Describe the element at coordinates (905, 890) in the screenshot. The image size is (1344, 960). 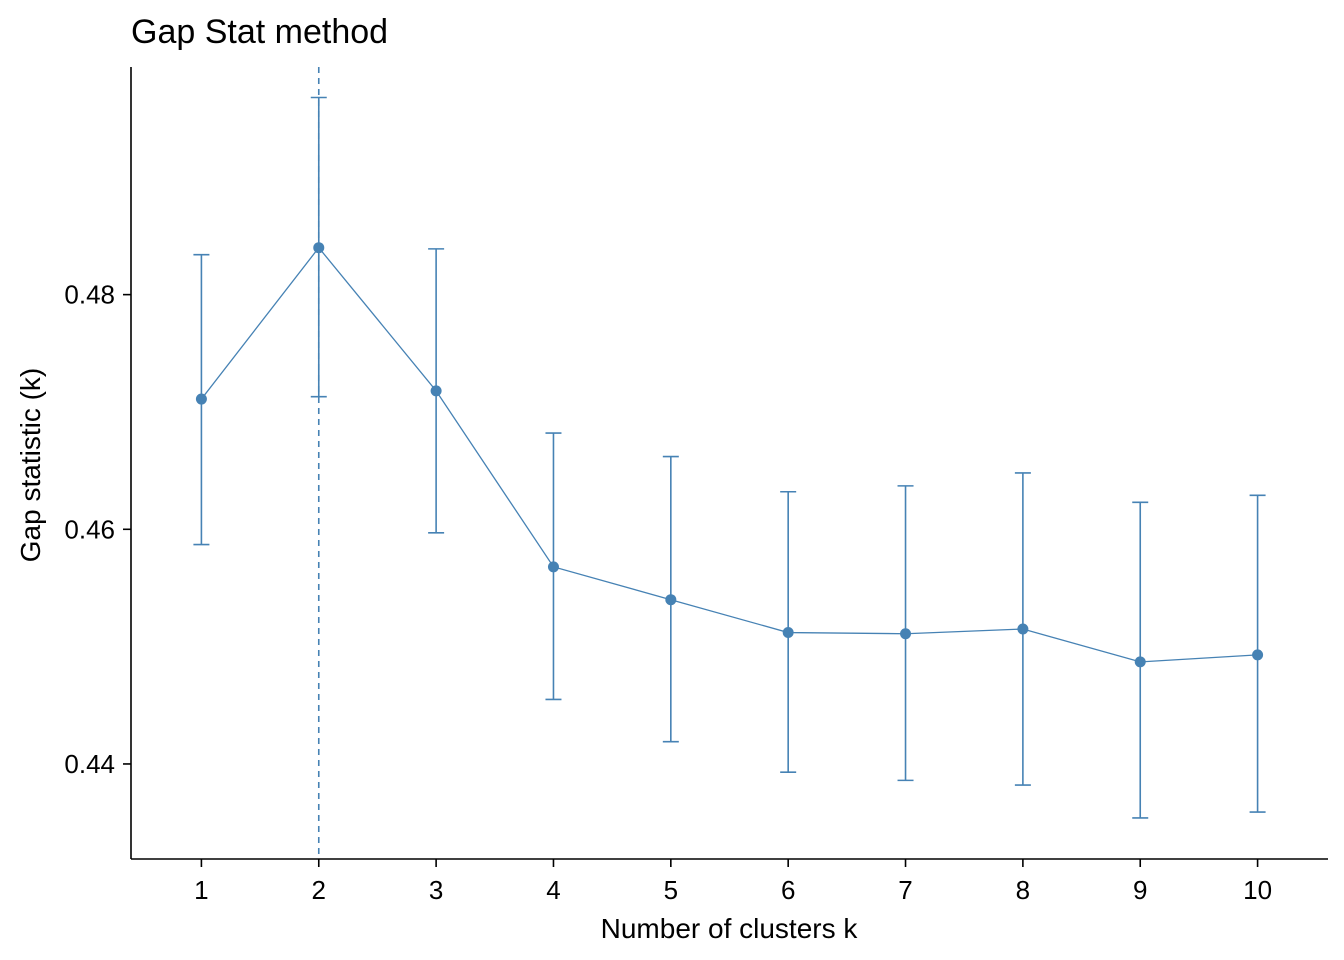
I see `x-tick-label: 7` at that location.